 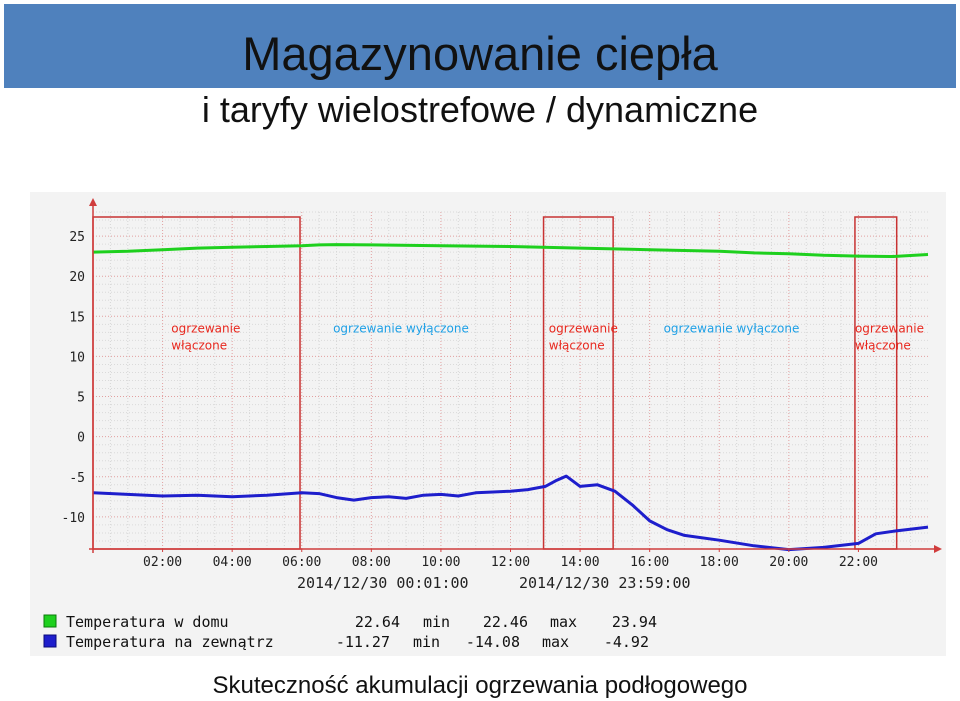 What do you see at coordinates (580, 562) in the screenshot?
I see `x-tick-label: 14:00` at bounding box center [580, 562].